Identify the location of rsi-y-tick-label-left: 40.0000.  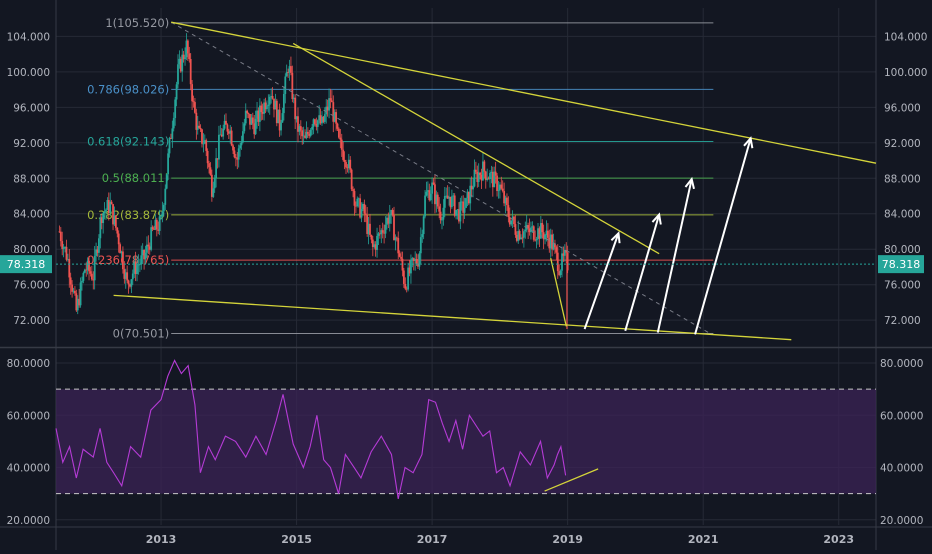
(28, 469).